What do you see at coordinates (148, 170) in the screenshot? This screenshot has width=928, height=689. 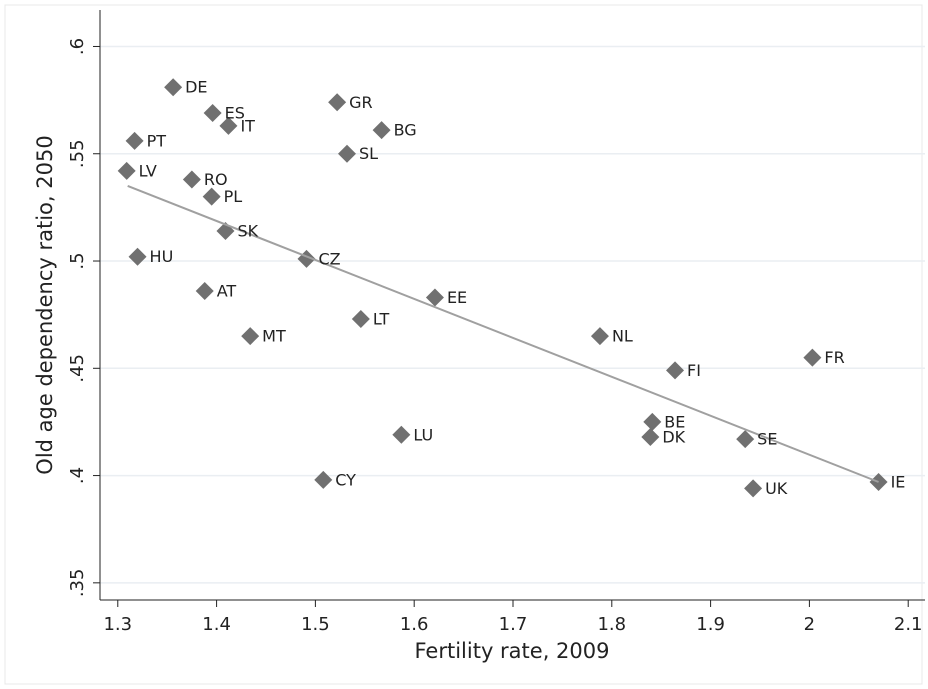 I see `point-label: LV` at bounding box center [148, 170].